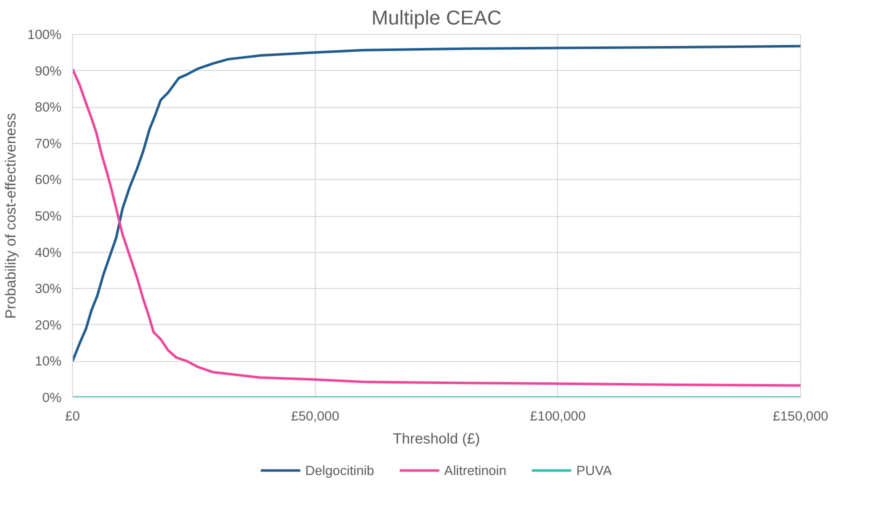 The width and height of the screenshot is (872, 507). Describe the element at coordinates (48, 361) in the screenshot. I see `y-tick-label: 10%` at that location.